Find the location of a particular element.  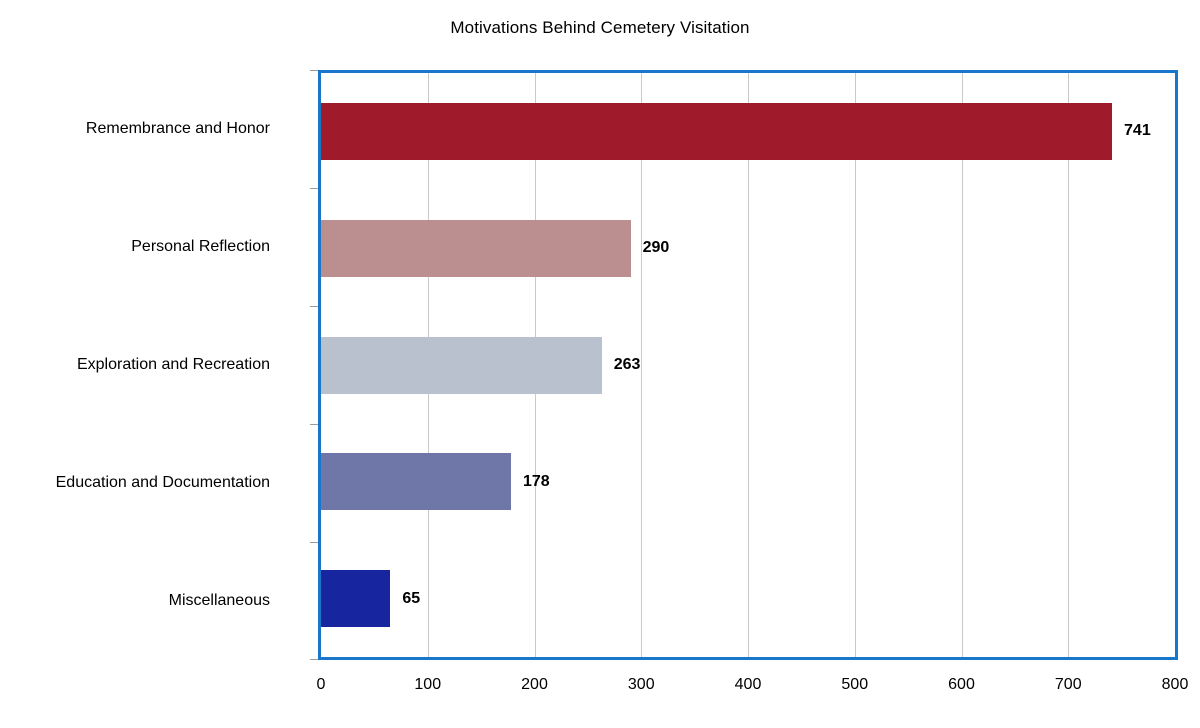

x-axis-labels: 0 100 200 300 400 500 600 700 800 is located at coordinates (753, 687).